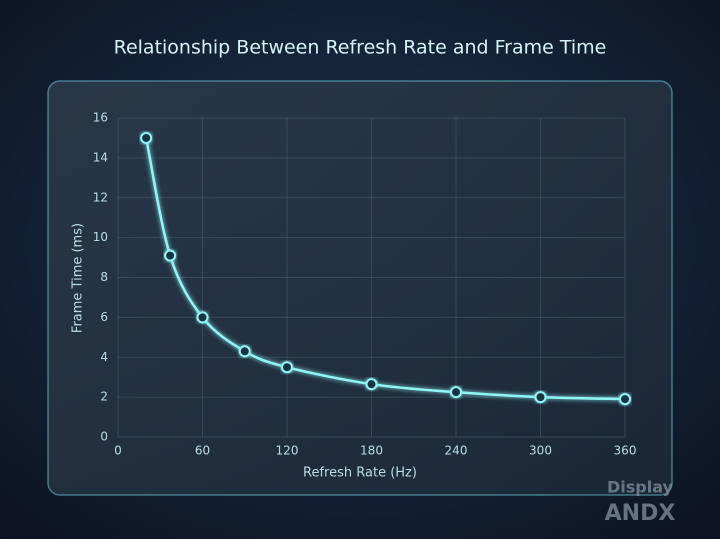 The image size is (720, 539). Describe the element at coordinates (100, 197) in the screenshot. I see `y-tick-label: 12` at that location.